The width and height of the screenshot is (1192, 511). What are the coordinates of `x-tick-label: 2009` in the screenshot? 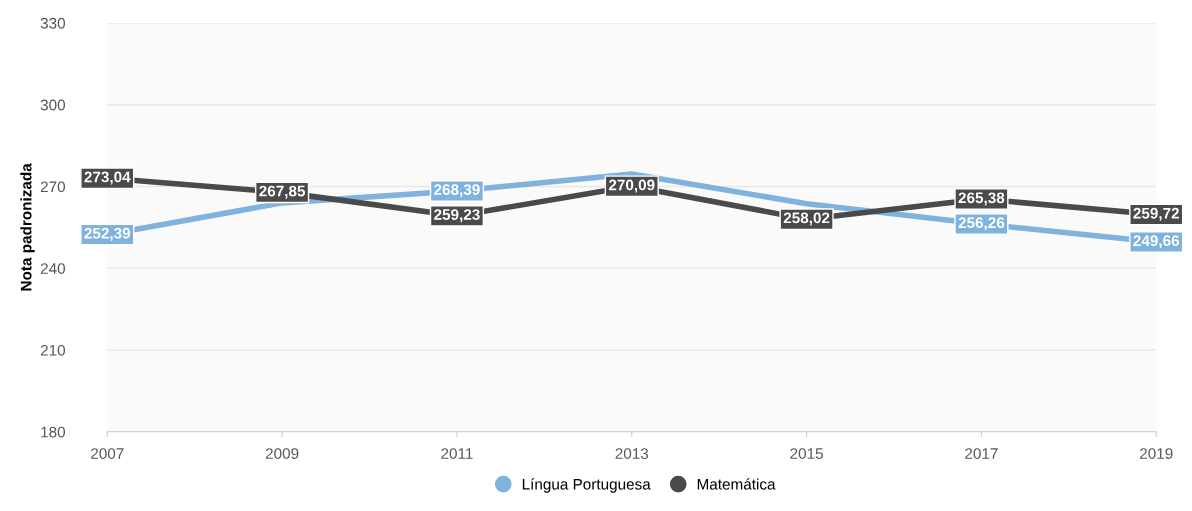 It's located at (282, 453).